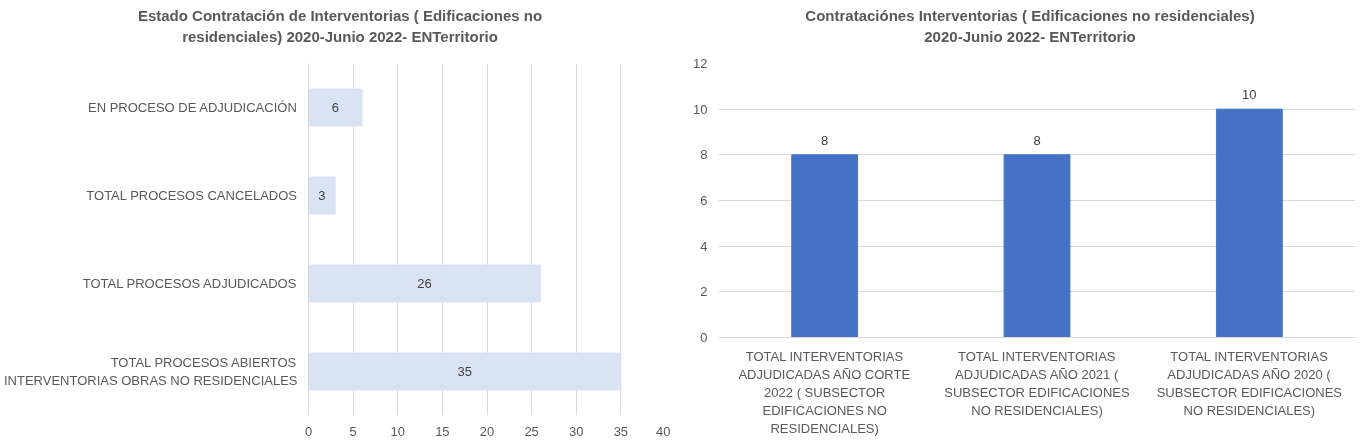  Describe the element at coordinates (1249, 95) in the screenshot. I see `data-label: 10` at that location.